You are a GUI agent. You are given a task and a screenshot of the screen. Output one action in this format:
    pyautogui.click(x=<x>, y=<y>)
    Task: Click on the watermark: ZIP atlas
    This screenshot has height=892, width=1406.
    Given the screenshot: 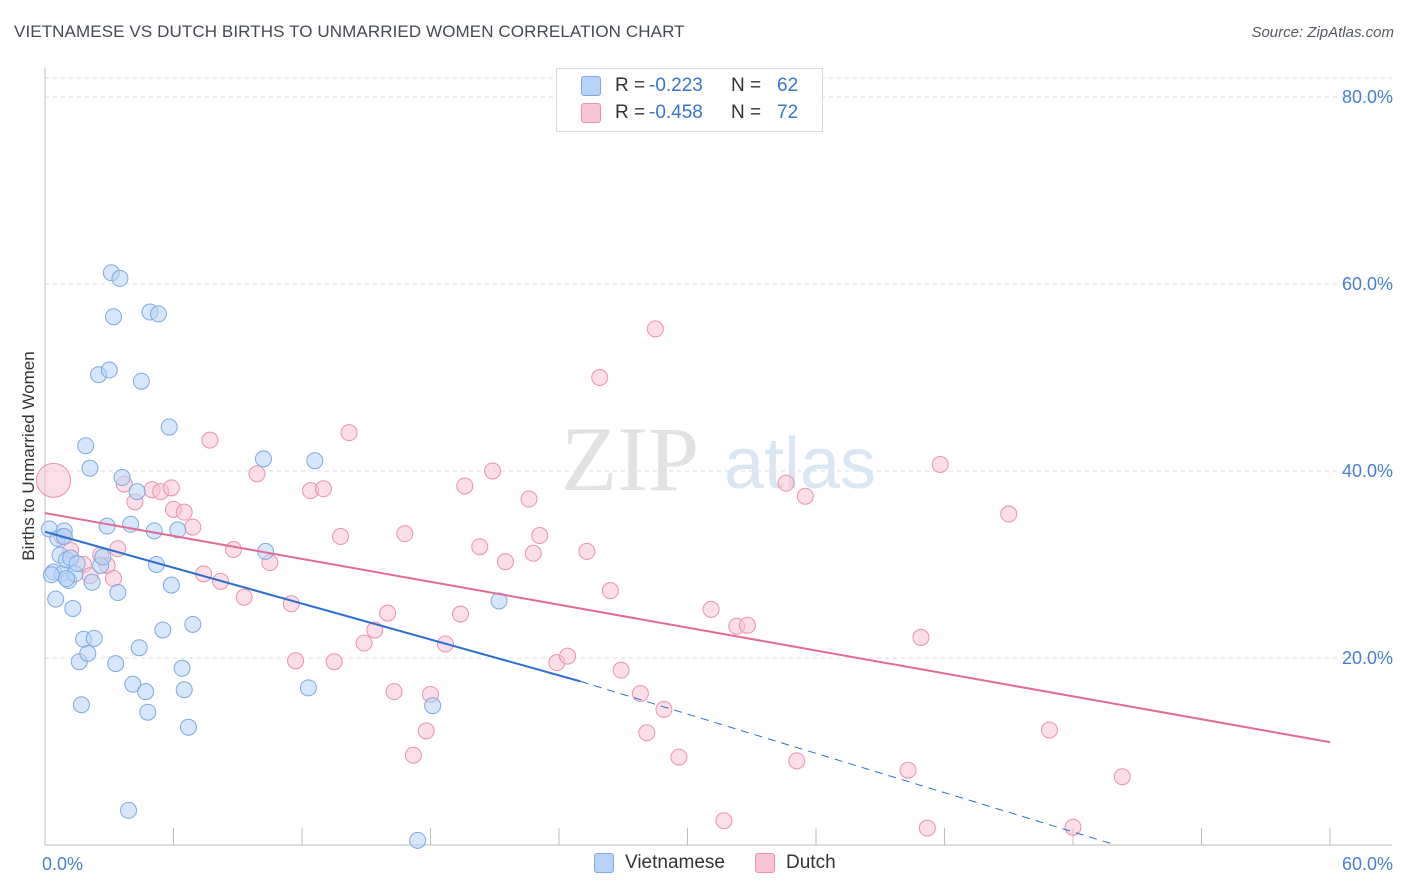 What is the action you would take?
    pyautogui.click(x=718, y=459)
    